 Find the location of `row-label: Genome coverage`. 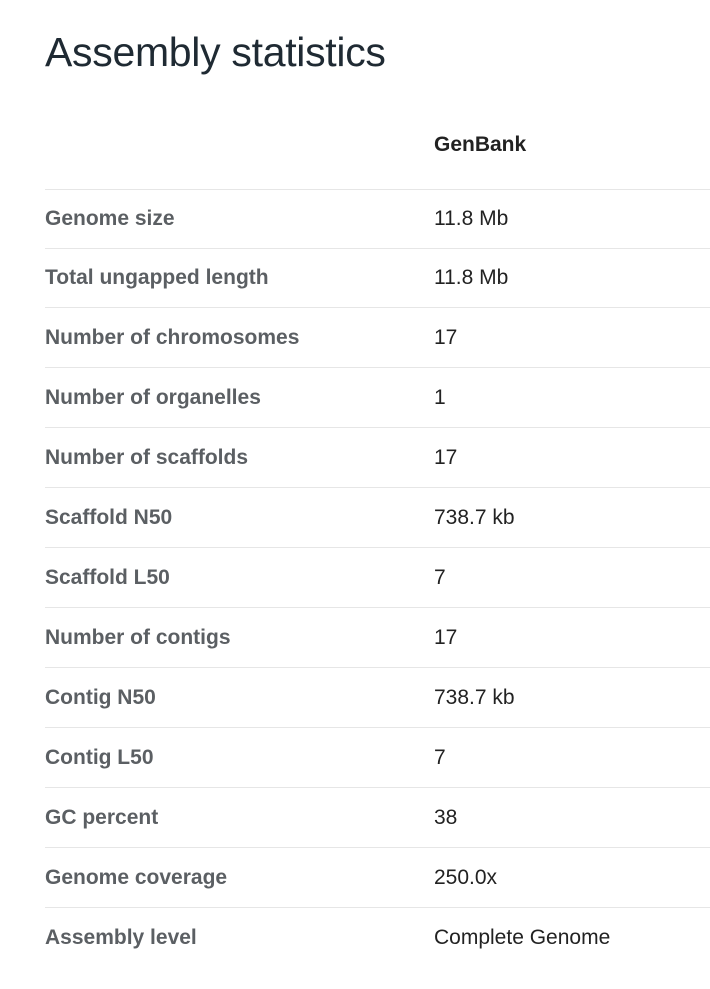

row-label: Genome coverage is located at coordinates (136, 877).